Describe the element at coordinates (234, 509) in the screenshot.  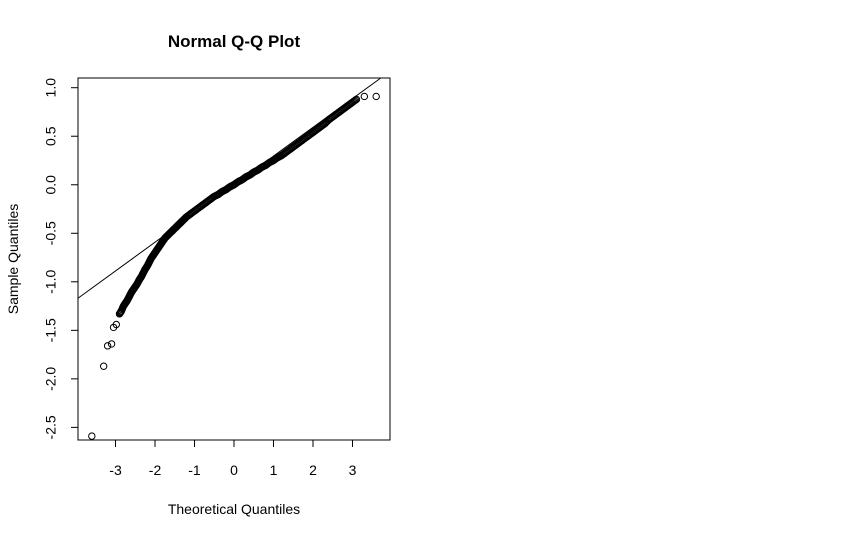
I see `x-axis-title: Theoretical Quantiles` at that location.